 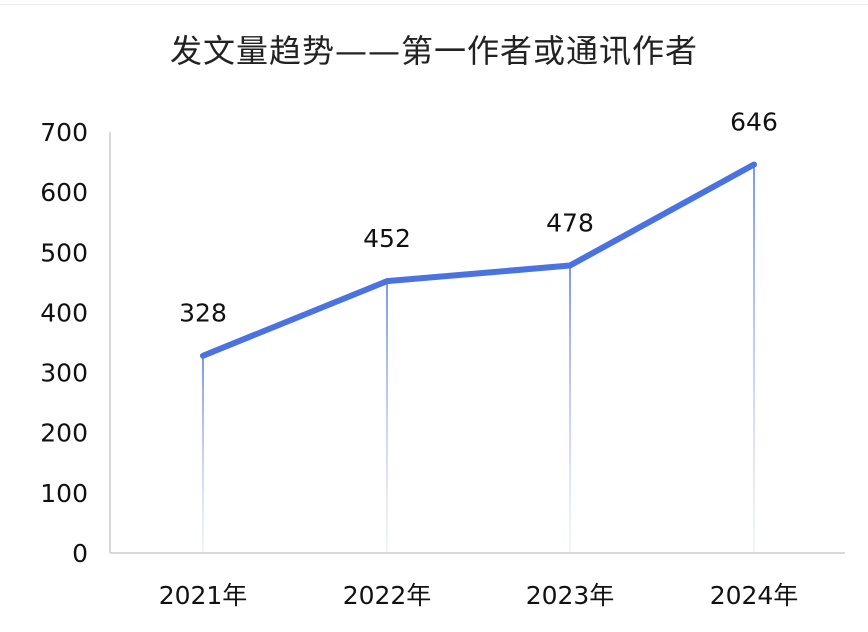 What do you see at coordinates (203, 595) in the screenshot?
I see `x-tick-label: 2021年` at bounding box center [203, 595].